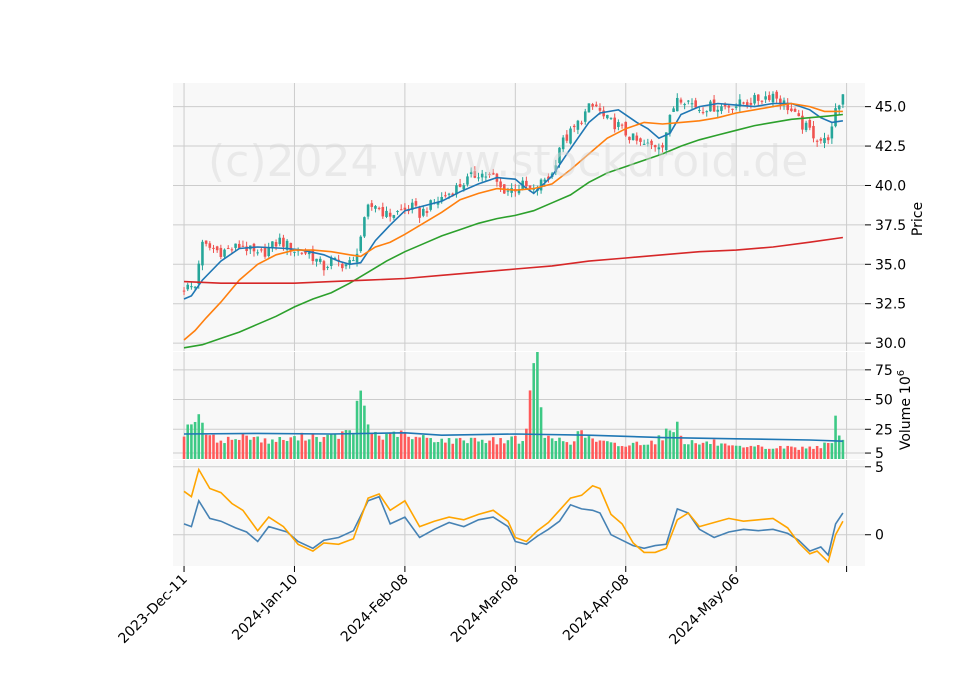  Describe the element at coordinates (508, 161) in the screenshot. I see `watermark: (c)2024 www.stockdroid.de` at that location.